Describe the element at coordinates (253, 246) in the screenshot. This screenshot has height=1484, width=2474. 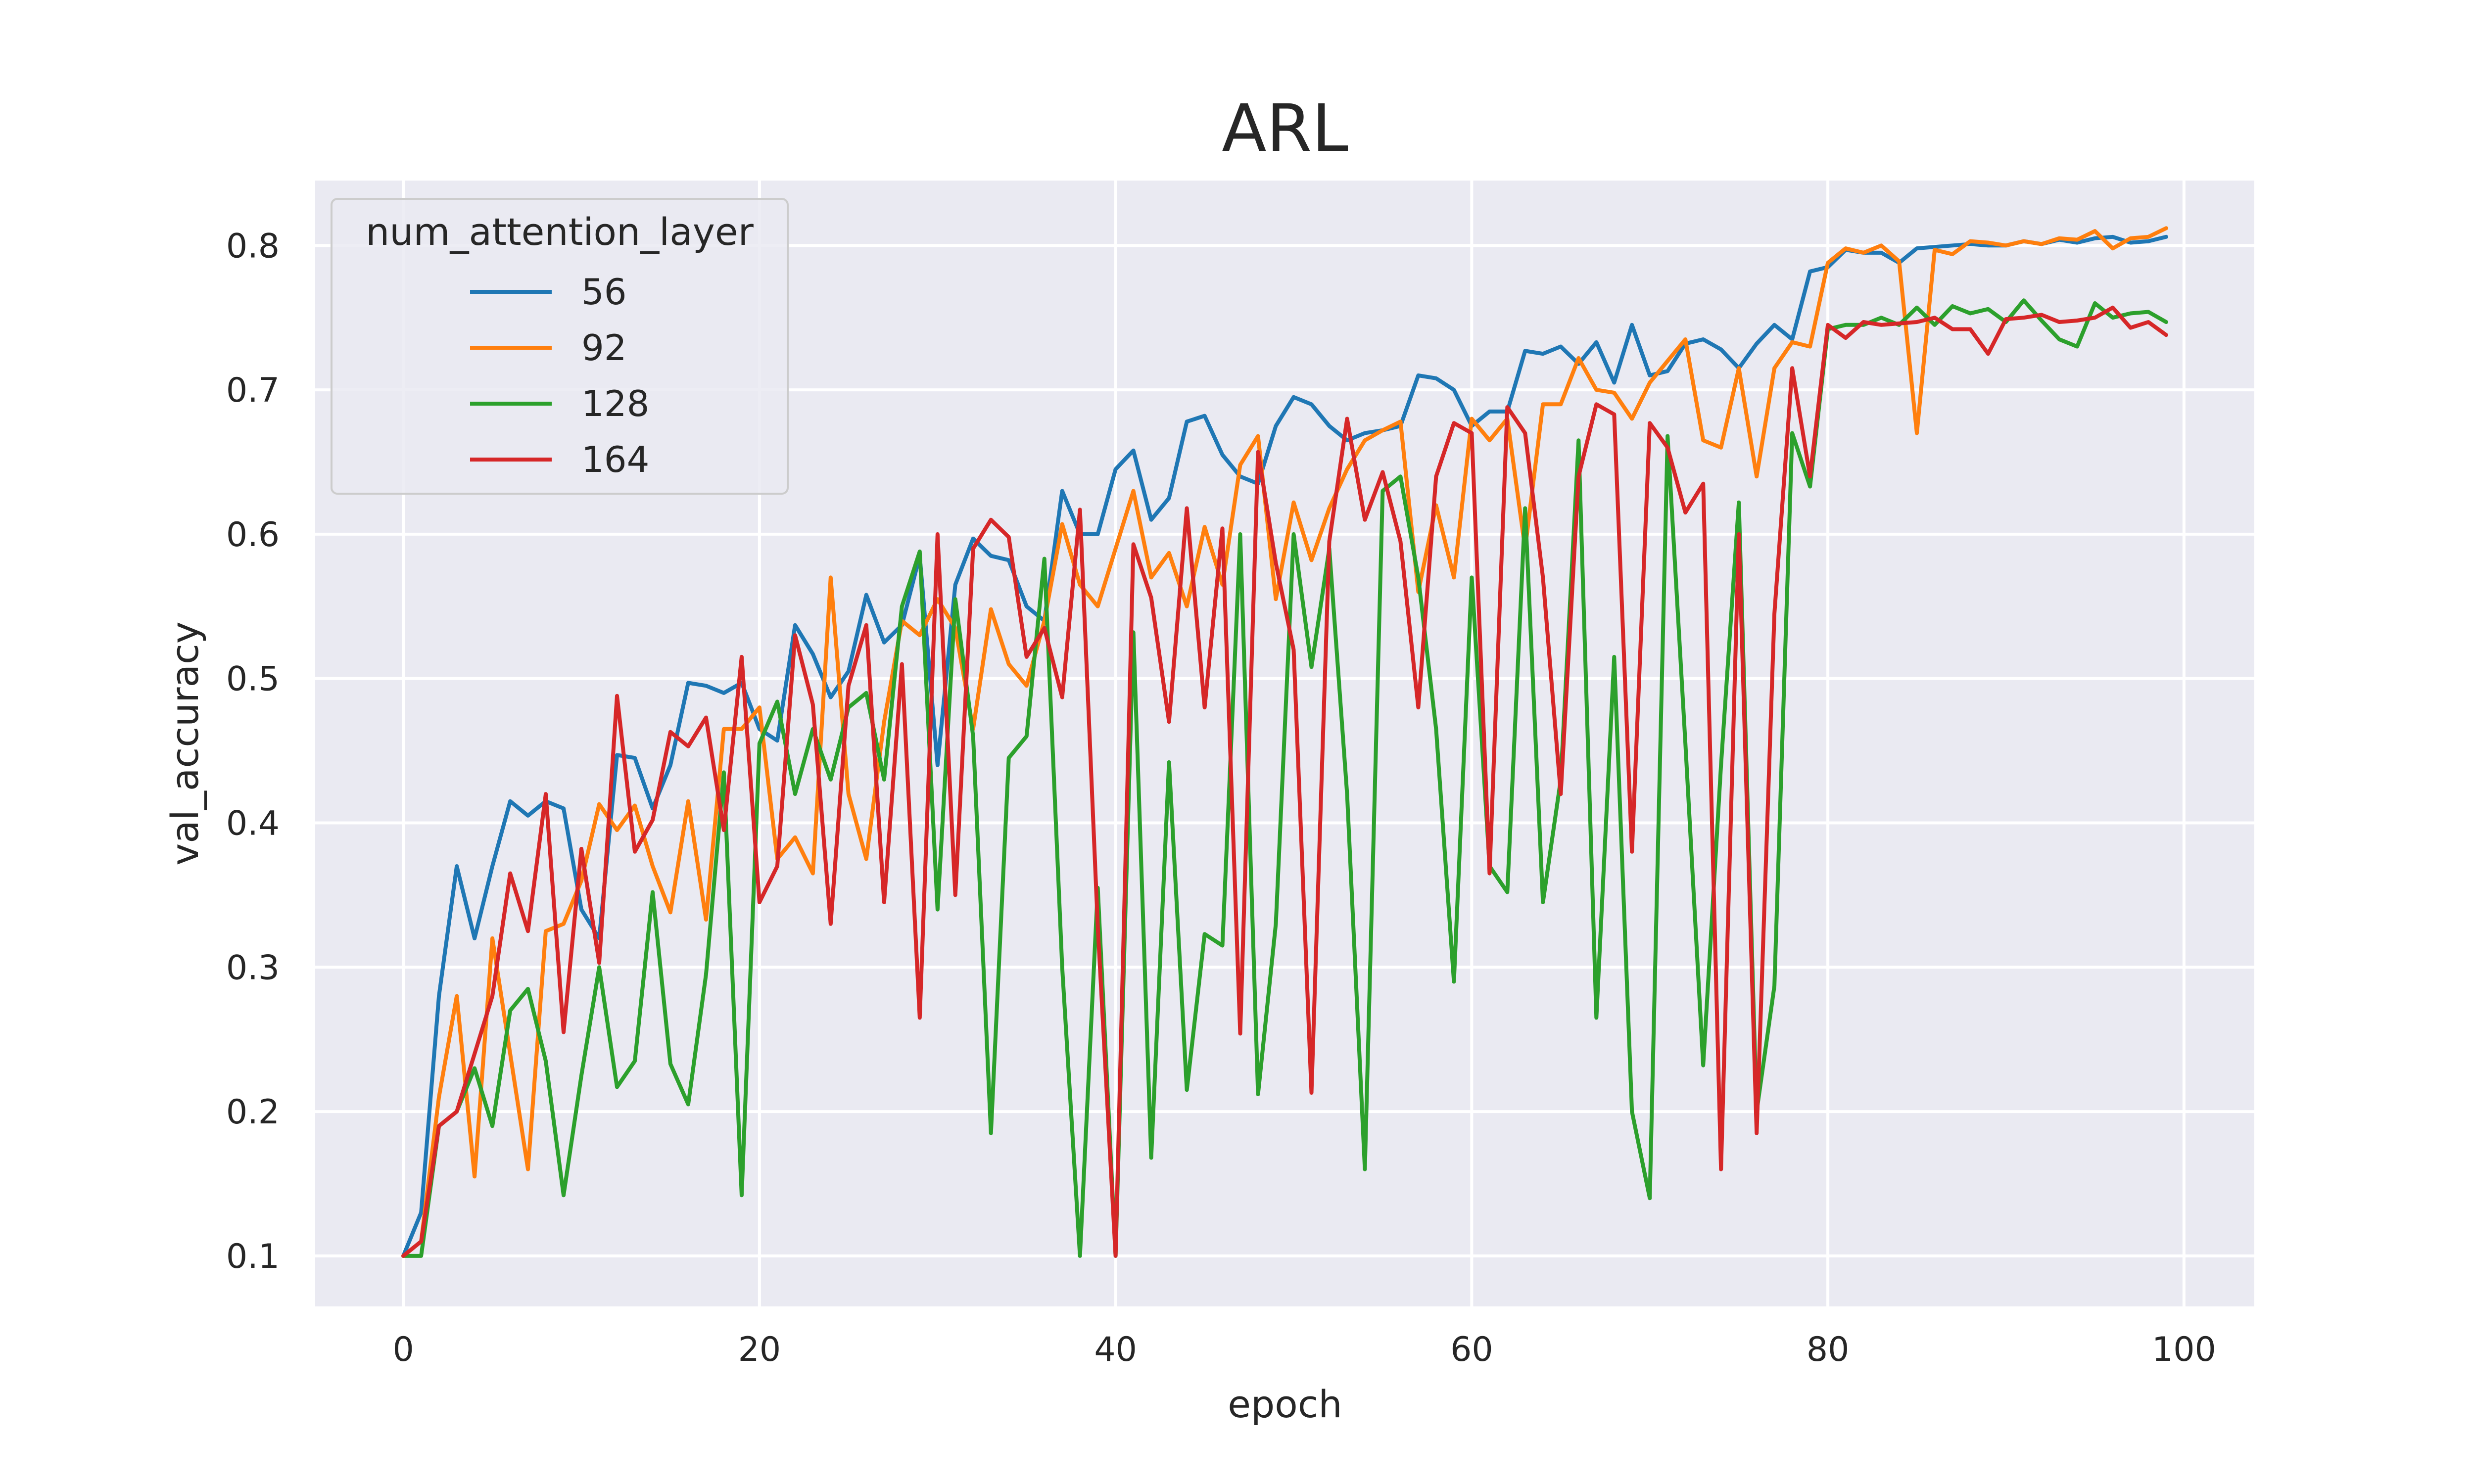
I see `y-tick-label: 0.8` at that location.